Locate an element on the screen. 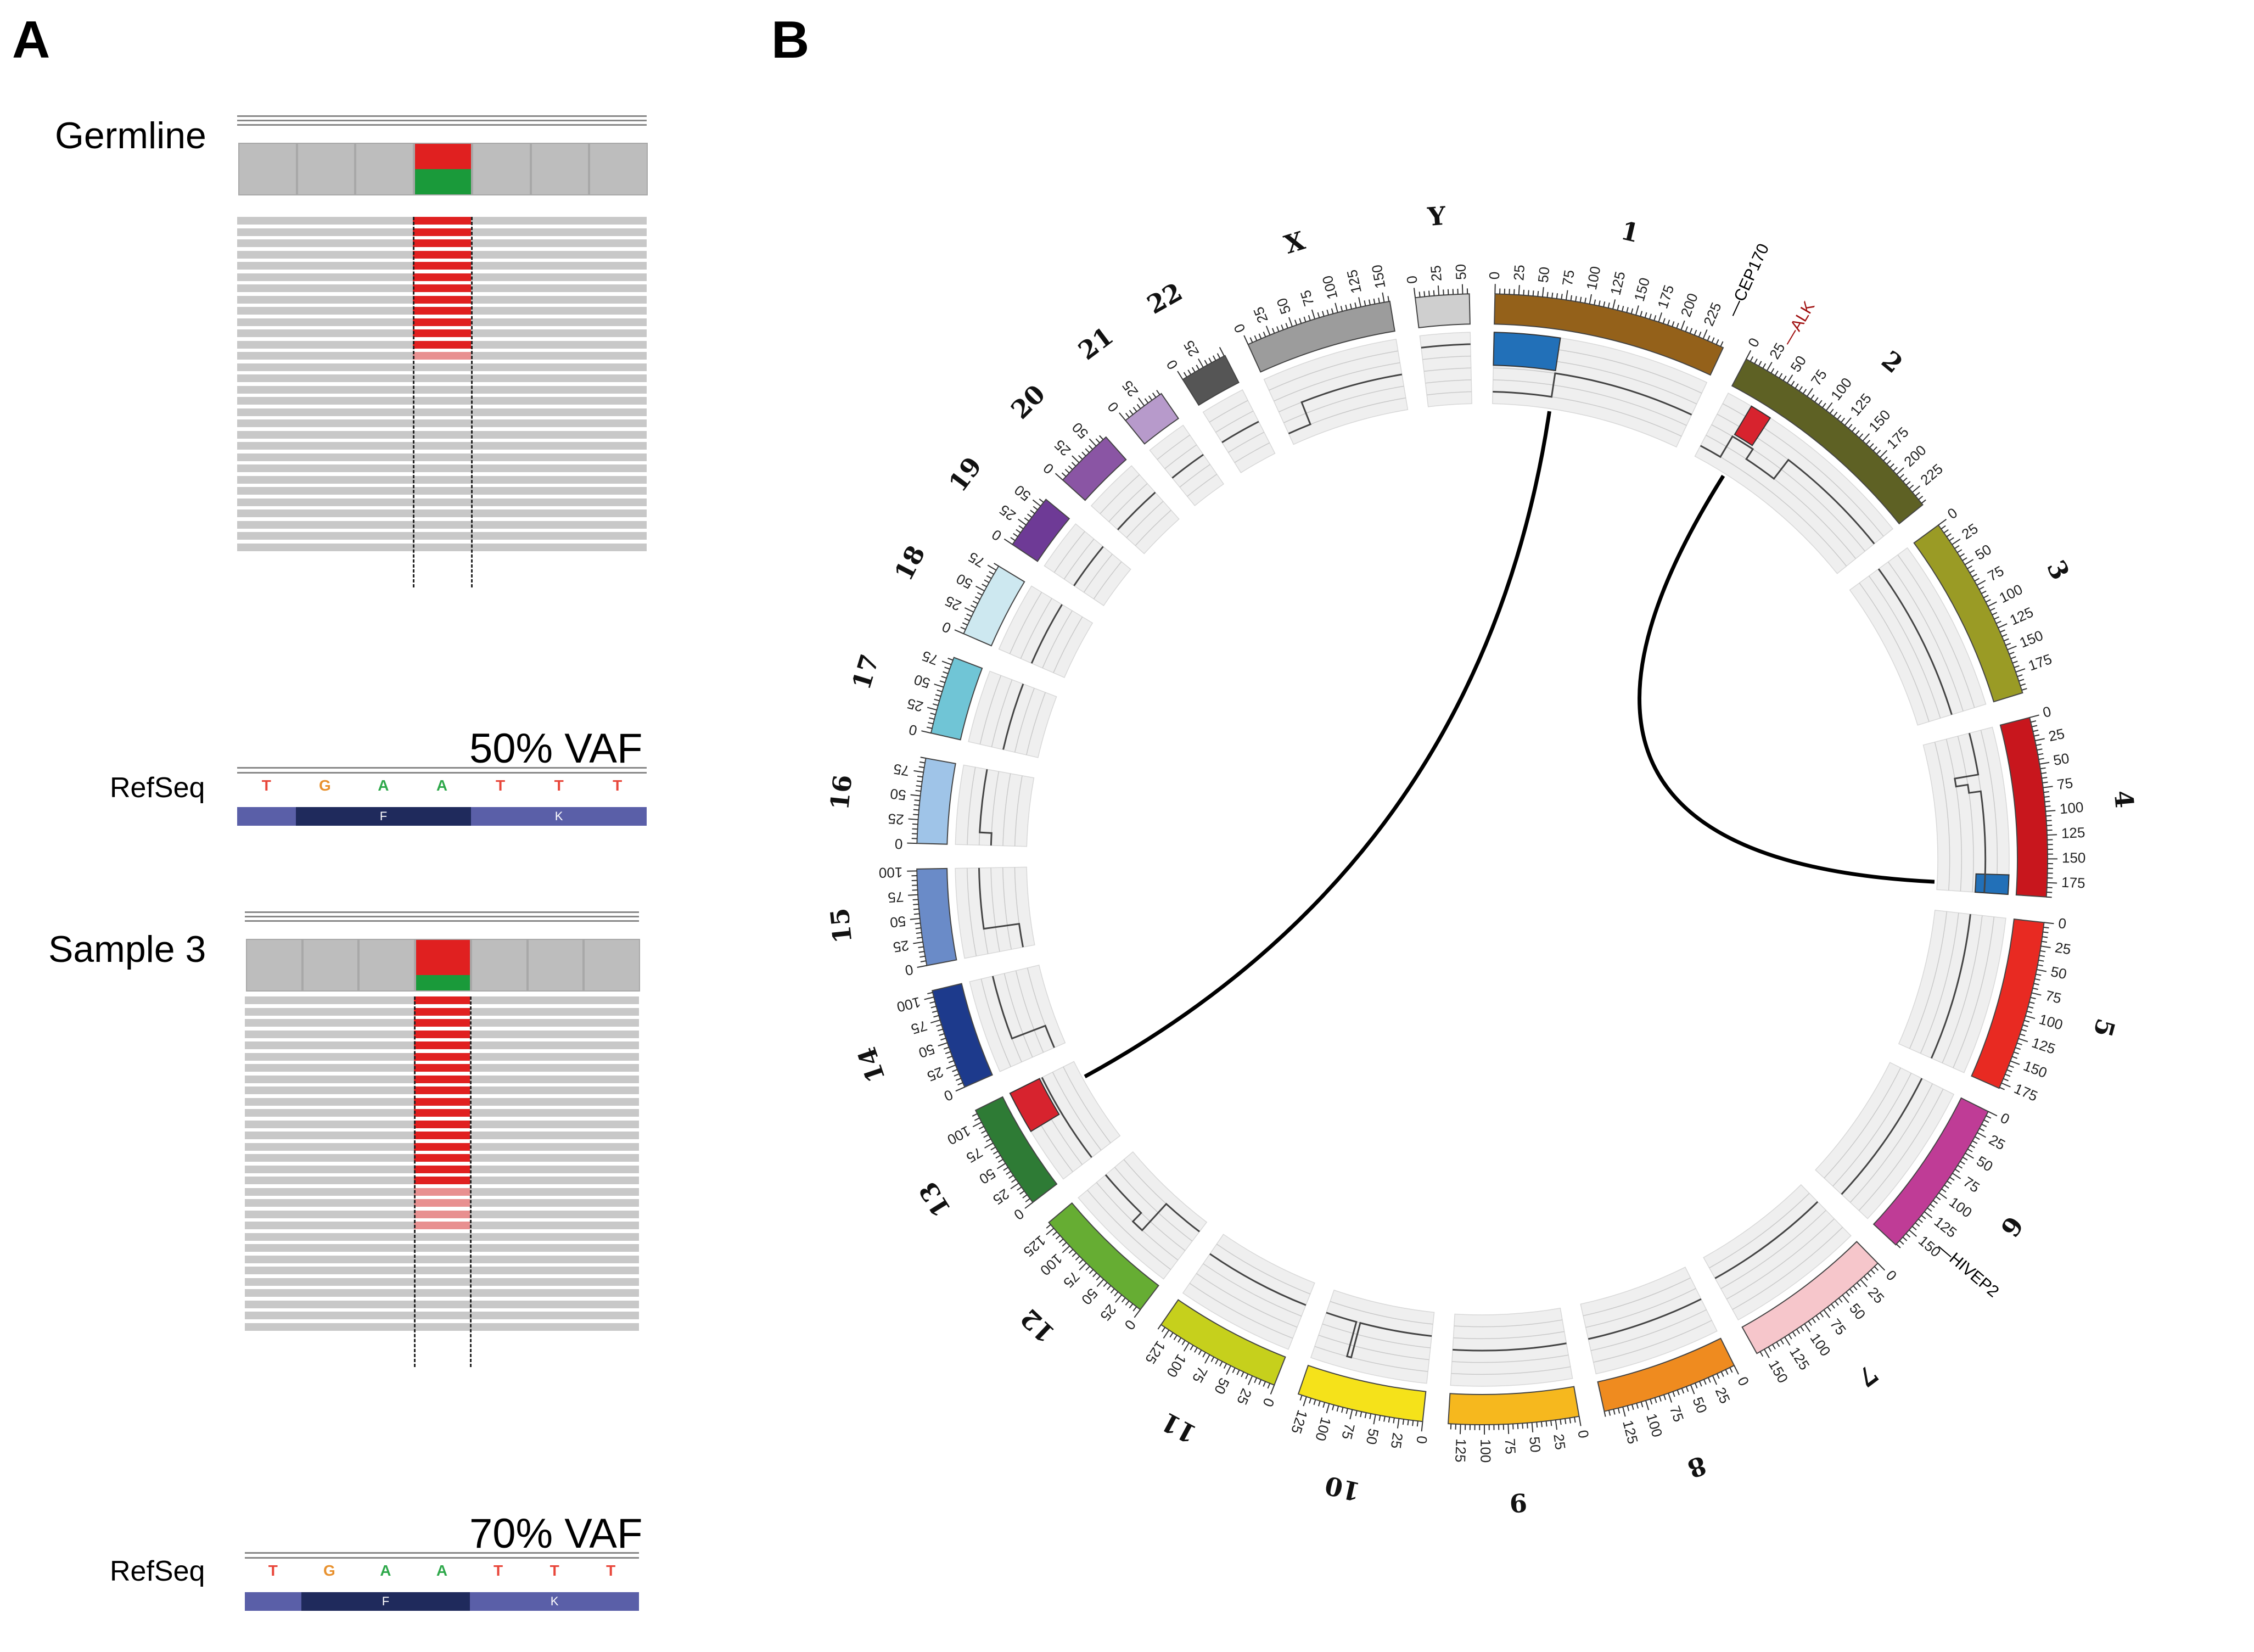 The width and height of the screenshot is (2254, 1652). variant-base-faint is located at coordinates (442, 1225).